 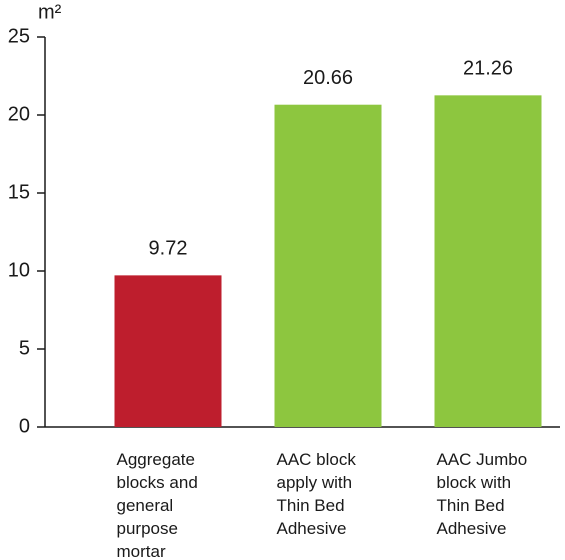 What do you see at coordinates (316, 494) in the screenshot?
I see `x-tick-label: AAC block apply with Thin Bed Adhesive` at bounding box center [316, 494].